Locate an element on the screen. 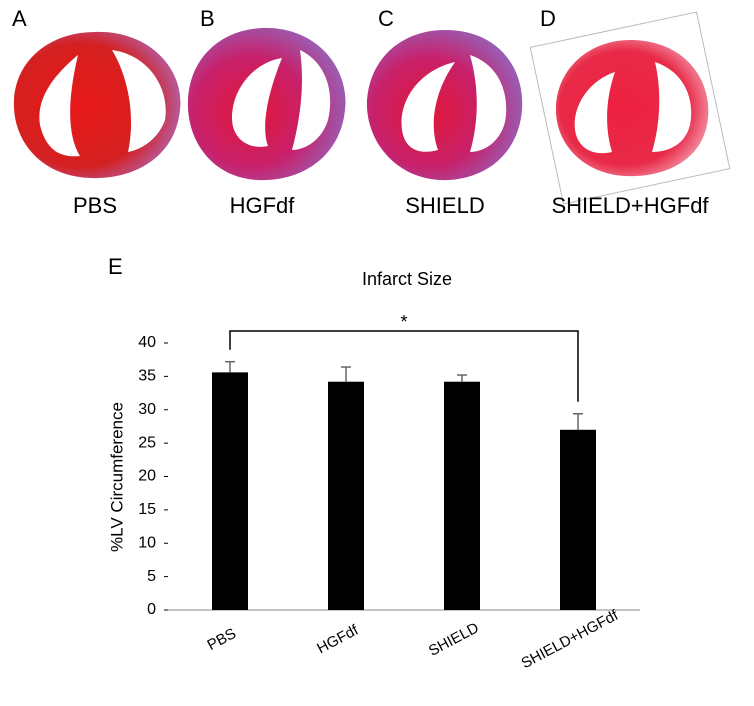  y-tick-label: 15 is located at coordinates (147, 509).